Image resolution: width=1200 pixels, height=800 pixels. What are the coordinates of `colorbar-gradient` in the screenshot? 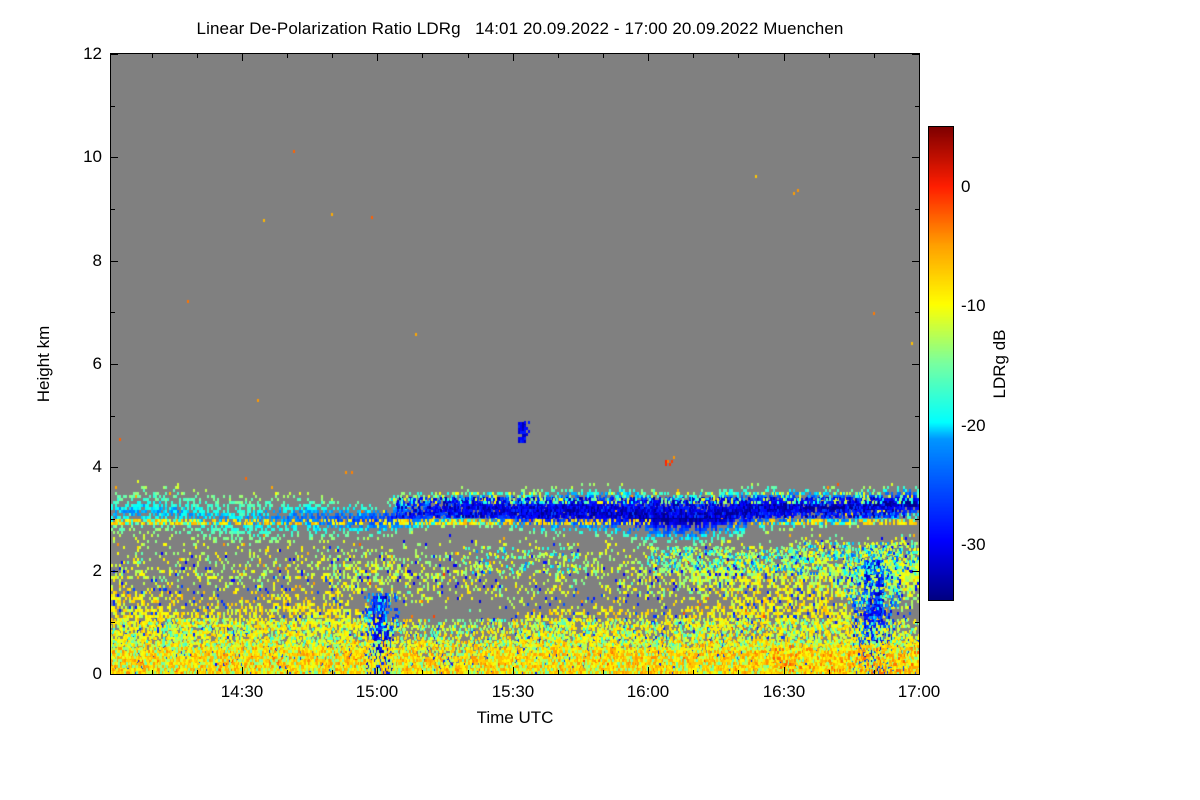 It's located at (941, 363).